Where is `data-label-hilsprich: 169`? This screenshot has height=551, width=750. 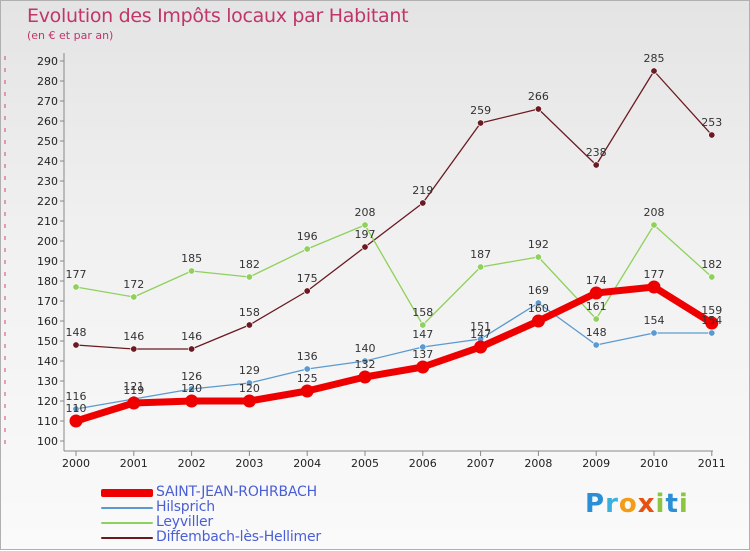 data-label-hilsprich: 169 is located at coordinates (538, 290).